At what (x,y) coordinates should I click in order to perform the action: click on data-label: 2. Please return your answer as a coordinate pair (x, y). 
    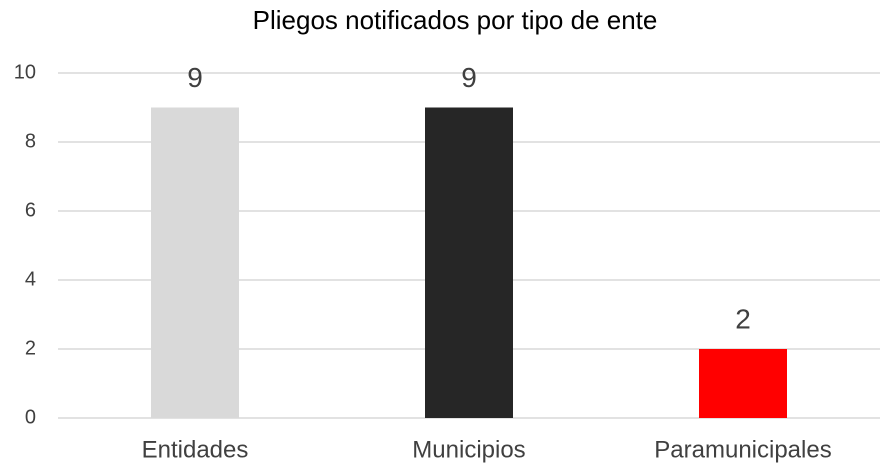
    Looking at the image, I should click on (743, 318).